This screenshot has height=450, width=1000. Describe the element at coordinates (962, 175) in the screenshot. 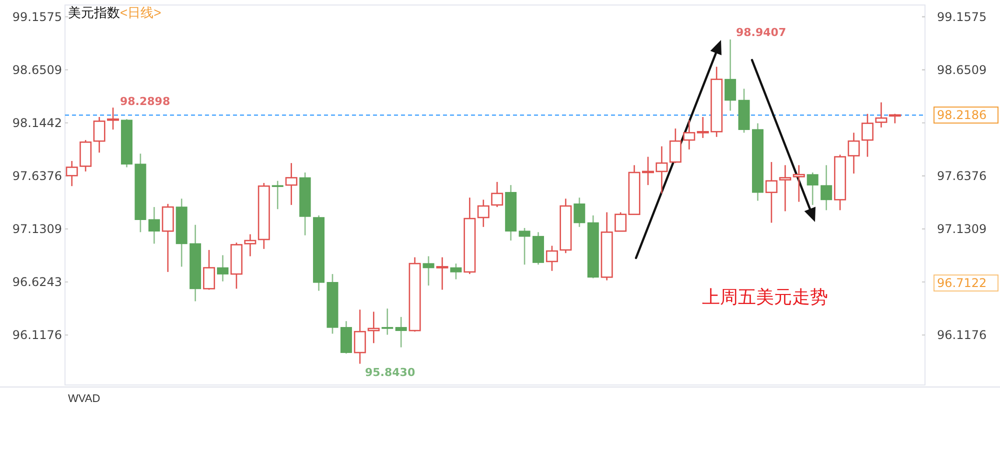

I see `y2-tick-label: 97.6376` at that location.